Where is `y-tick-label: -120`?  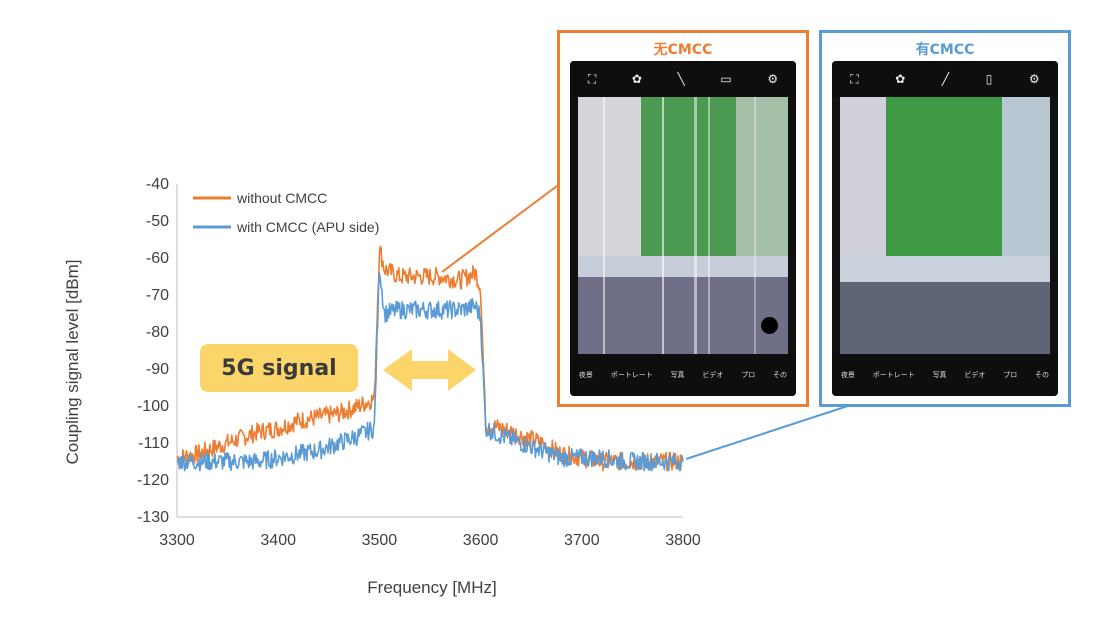 y-tick-label: -120 is located at coordinates (153, 480).